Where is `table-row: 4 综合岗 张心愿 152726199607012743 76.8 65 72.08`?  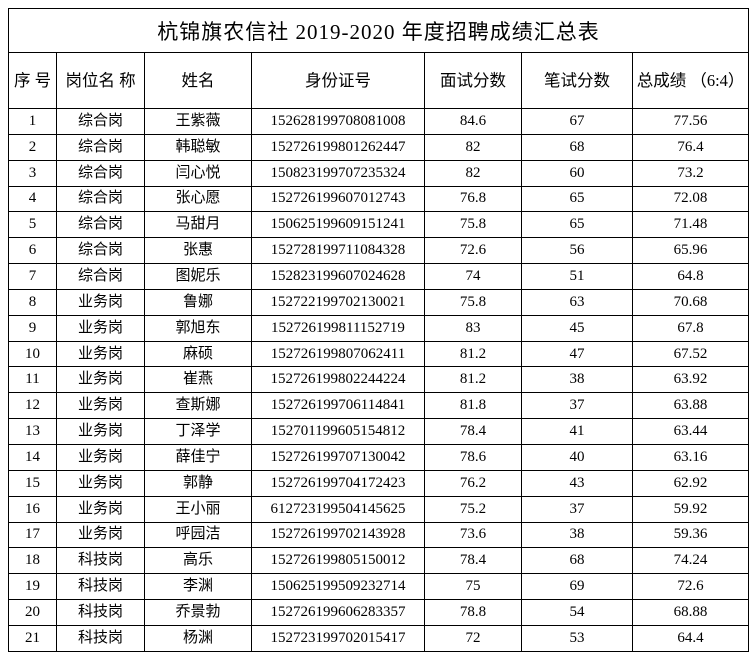 table-row: 4 综合岗 张心愿 152726199607012743 76.8 65 72.08 is located at coordinates (379, 199).